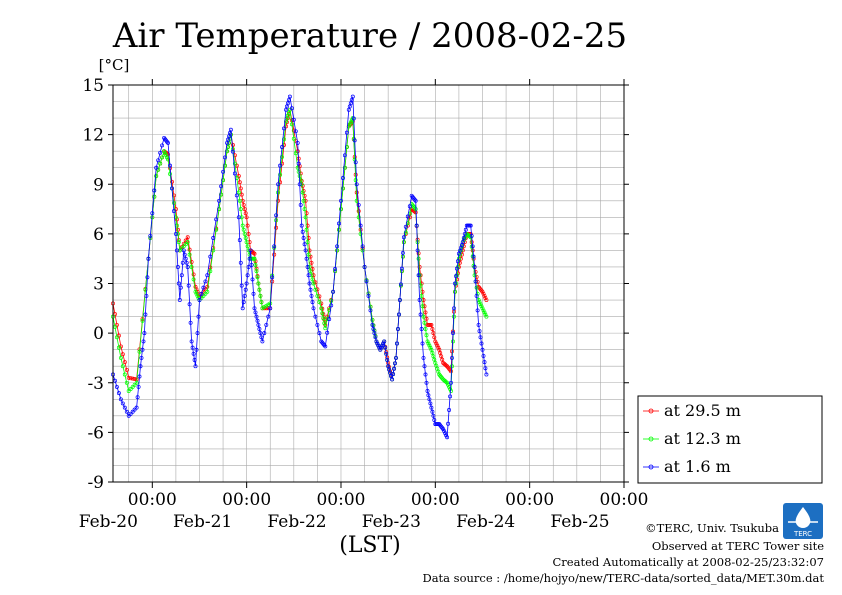 Image resolution: width=842 pixels, height=595 pixels. I want to click on y-tick-label: 15, so click(93, 86).